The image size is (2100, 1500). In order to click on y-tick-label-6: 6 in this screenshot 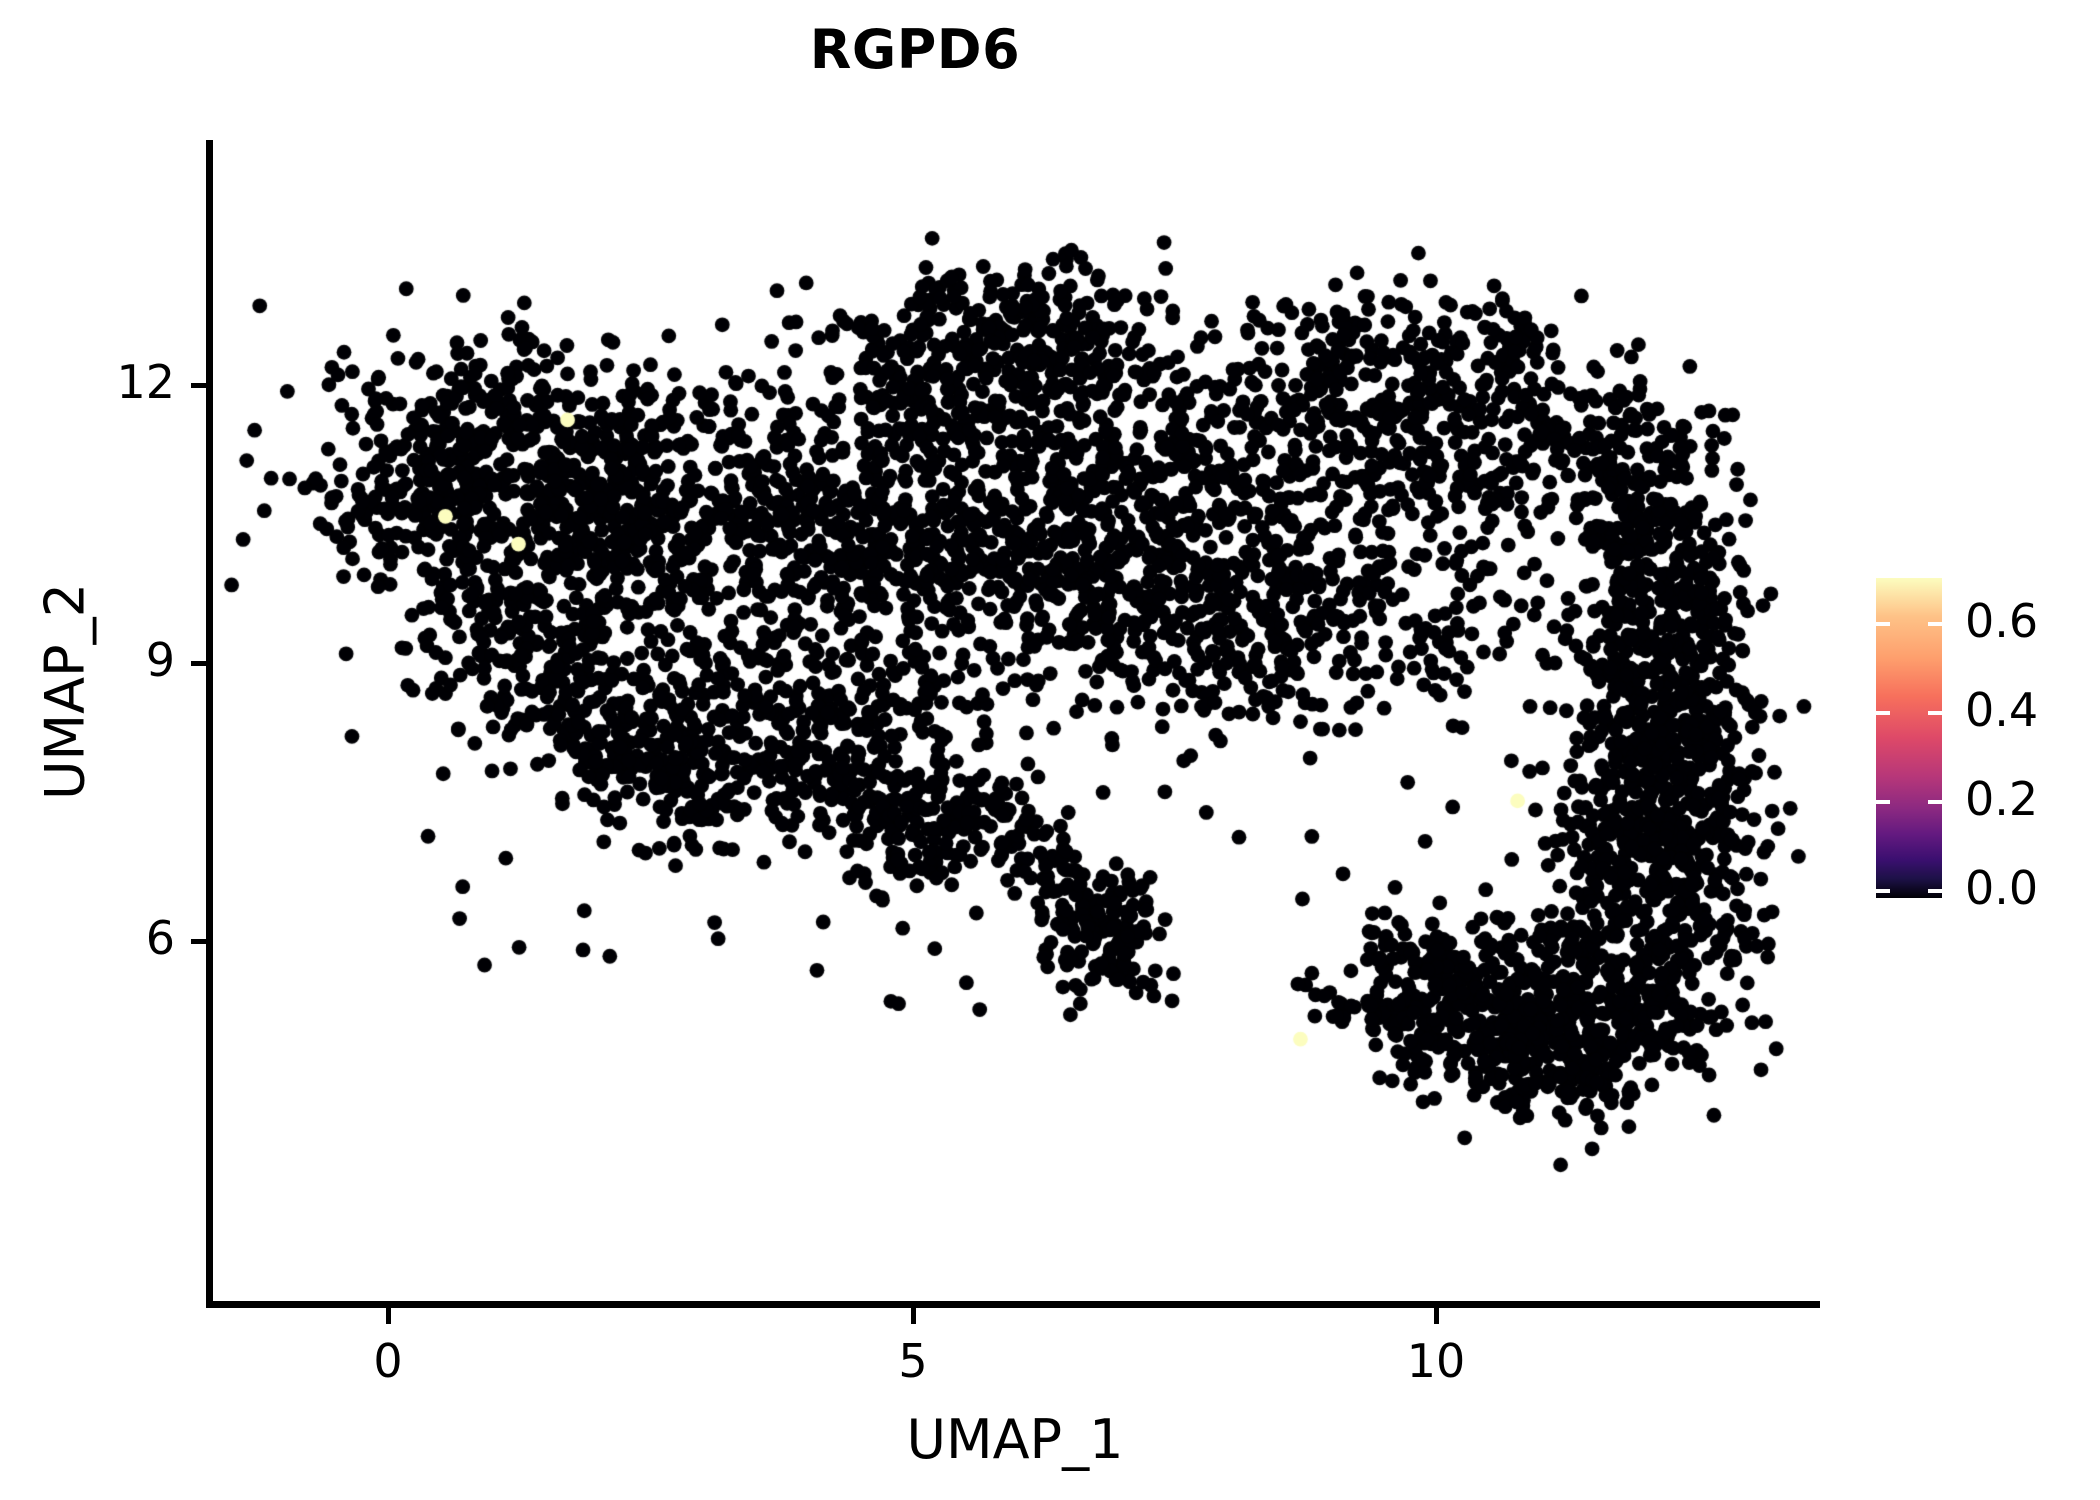, I will do `click(160, 938)`.